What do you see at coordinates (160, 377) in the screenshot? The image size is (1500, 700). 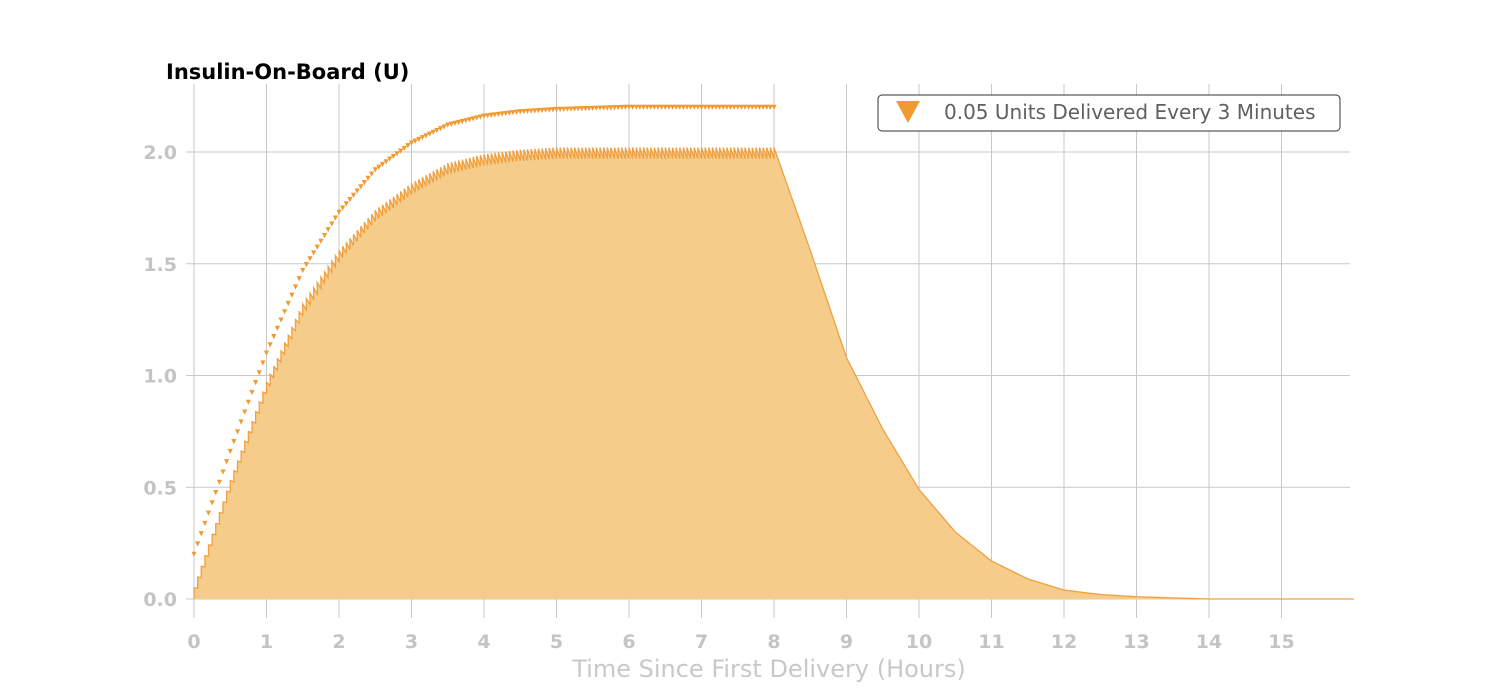 I see `y-tick-label: 1.0` at bounding box center [160, 377].